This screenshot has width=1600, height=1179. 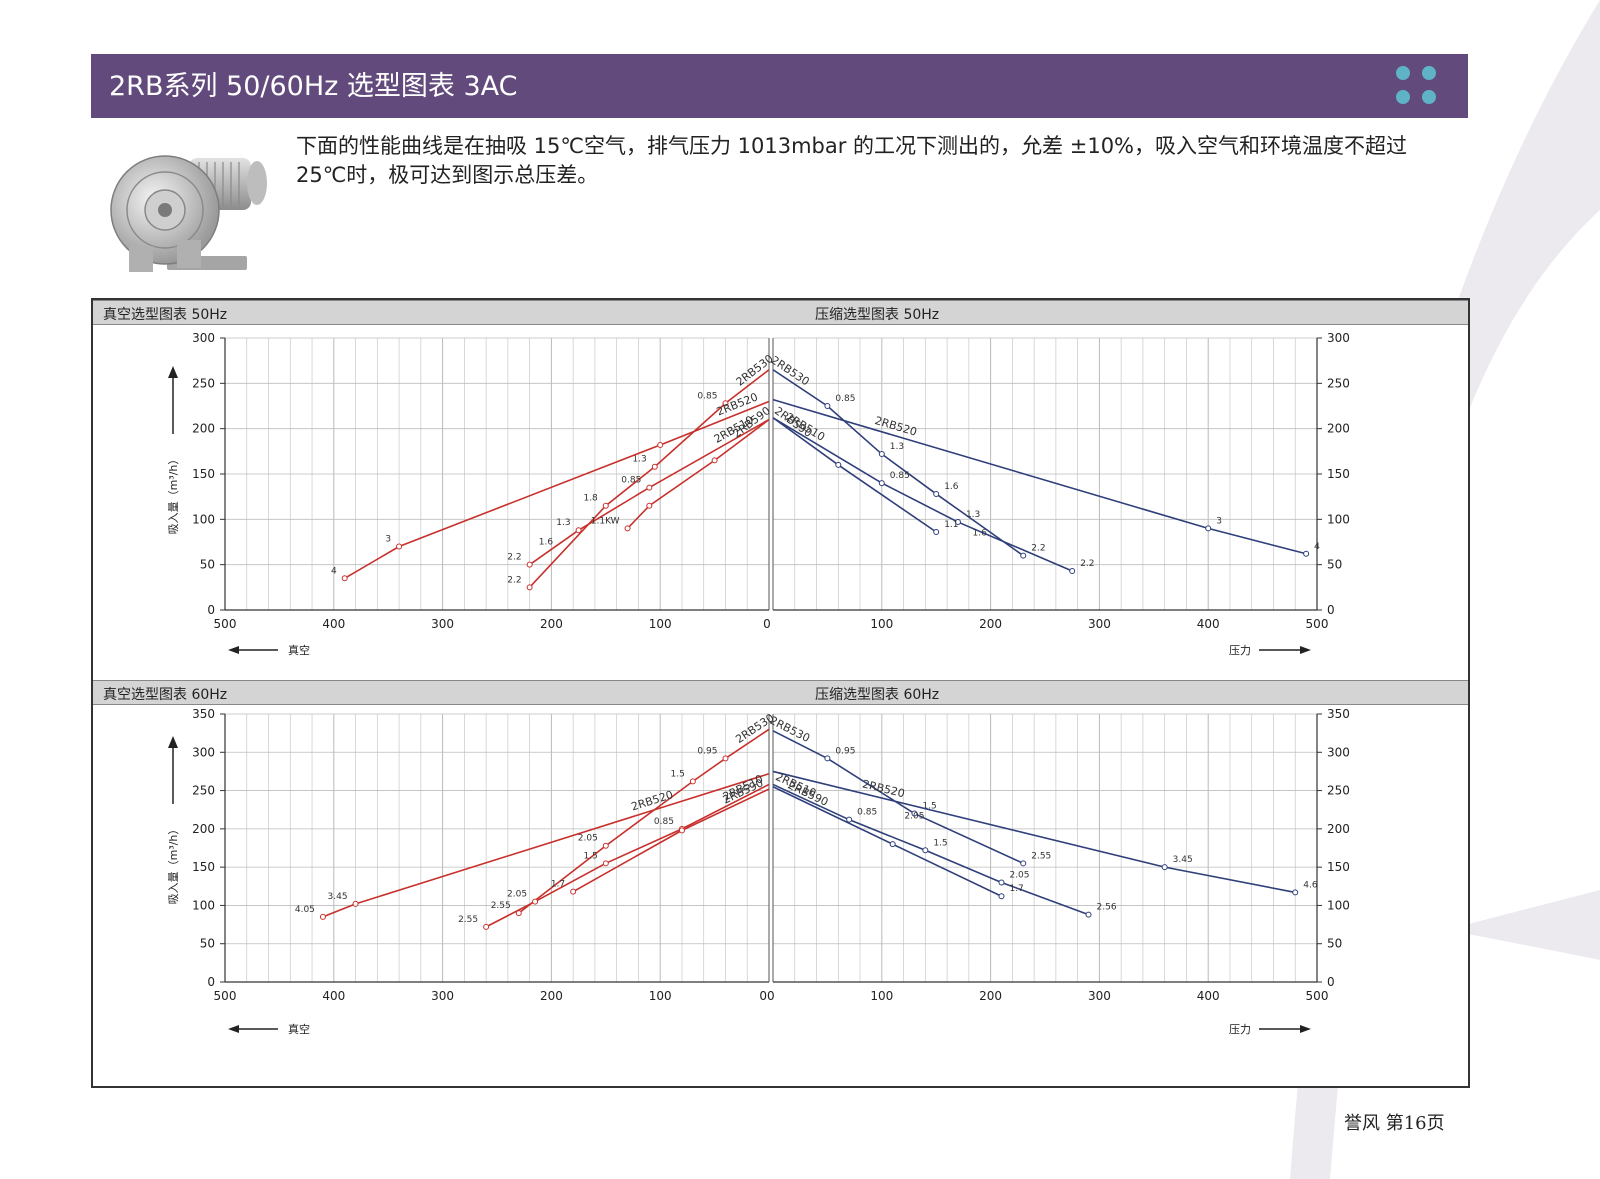 What do you see at coordinates (1317, 624) in the screenshot?
I see `x-tick-label-right: 500` at bounding box center [1317, 624].